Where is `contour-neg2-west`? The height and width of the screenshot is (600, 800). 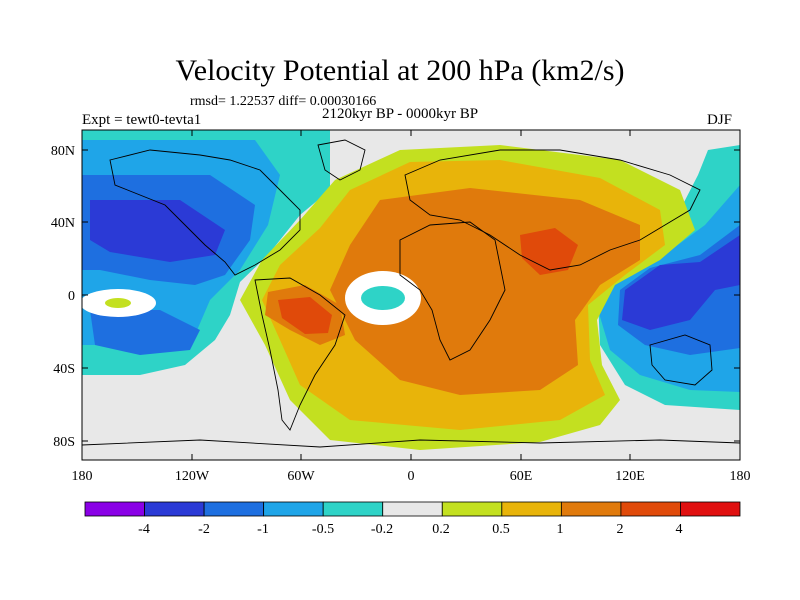 contour-neg2-west is located at coordinates (157, 231).